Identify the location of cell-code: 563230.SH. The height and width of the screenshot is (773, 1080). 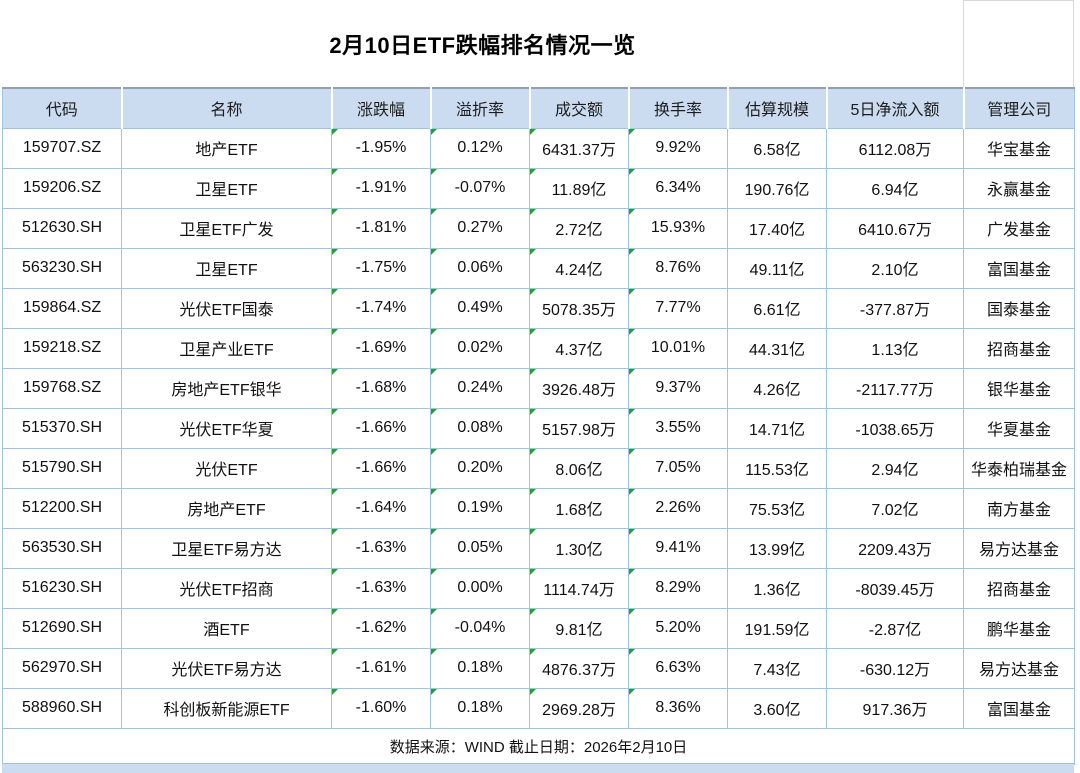
(62, 268).